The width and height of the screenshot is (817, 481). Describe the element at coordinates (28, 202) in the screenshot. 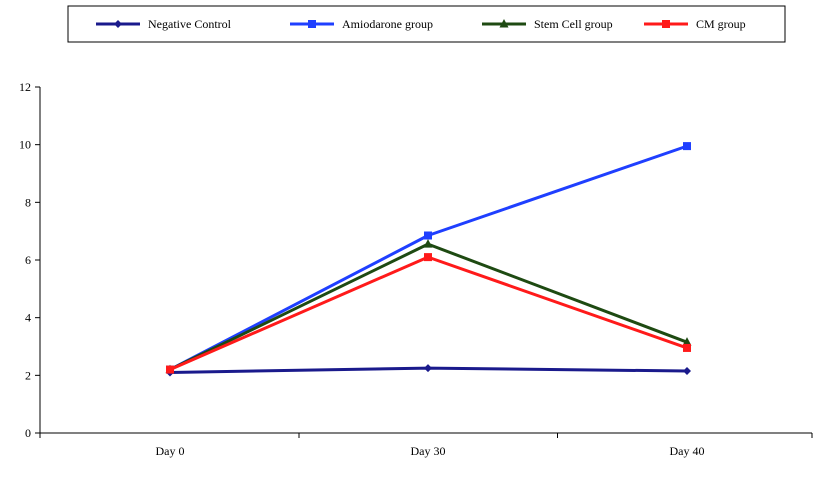

I see `y-tick-label: 8` at that location.